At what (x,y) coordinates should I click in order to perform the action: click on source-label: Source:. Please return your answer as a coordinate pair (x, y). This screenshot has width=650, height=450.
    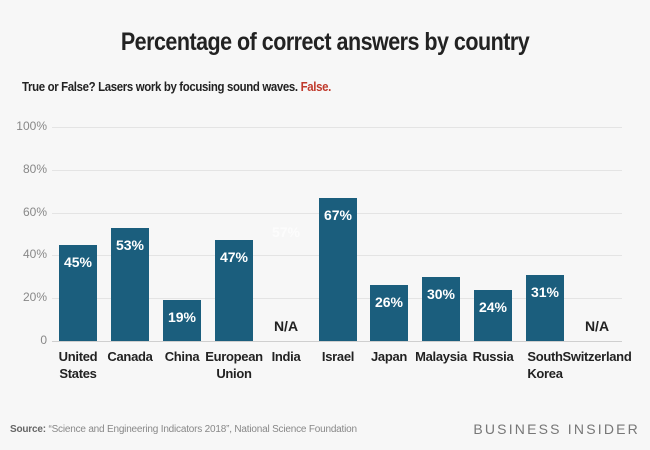
    Looking at the image, I should click on (28, 429).